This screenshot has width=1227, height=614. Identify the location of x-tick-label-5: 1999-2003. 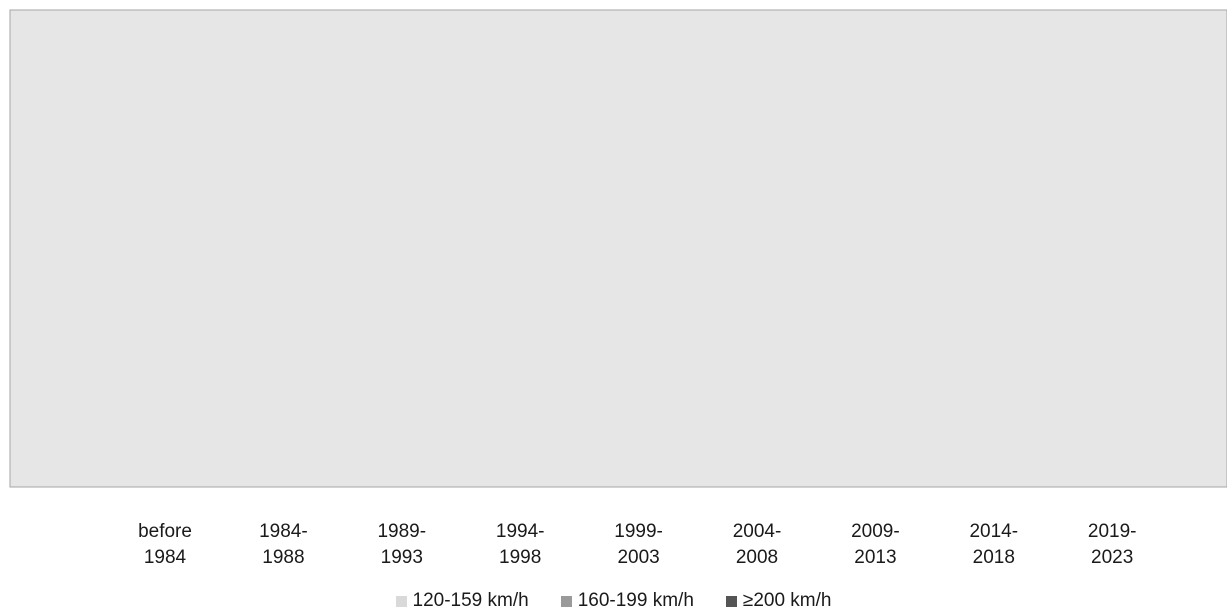
(638, 544).